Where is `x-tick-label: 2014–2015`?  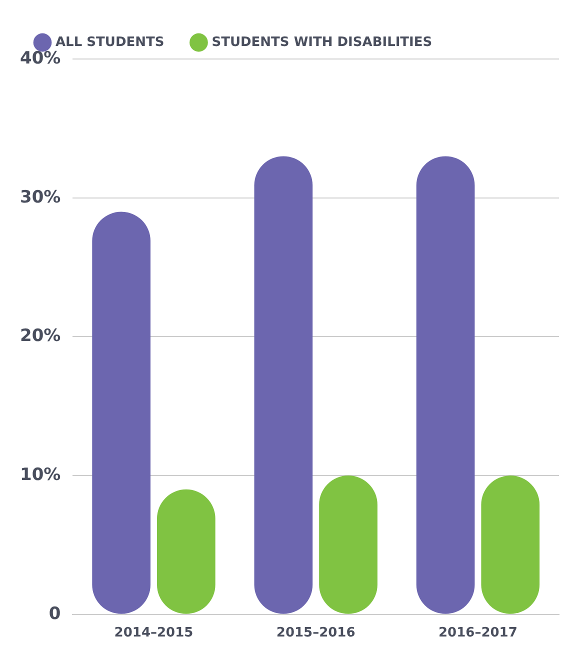 x-tick-label: 2014–2015 is located at coordinates (154, 633).